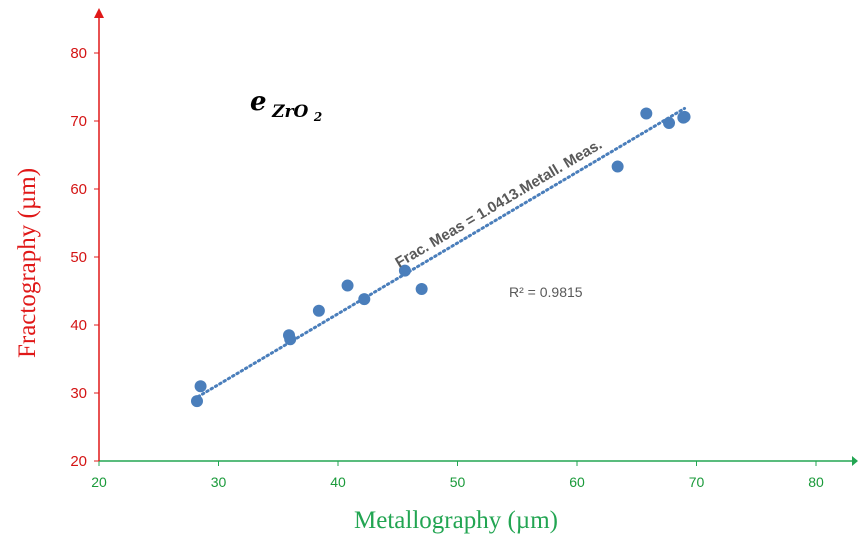  I want to click on trendline-equation: Frac. Meas = 1.0413.Metall. Meas., so click(498, 204).